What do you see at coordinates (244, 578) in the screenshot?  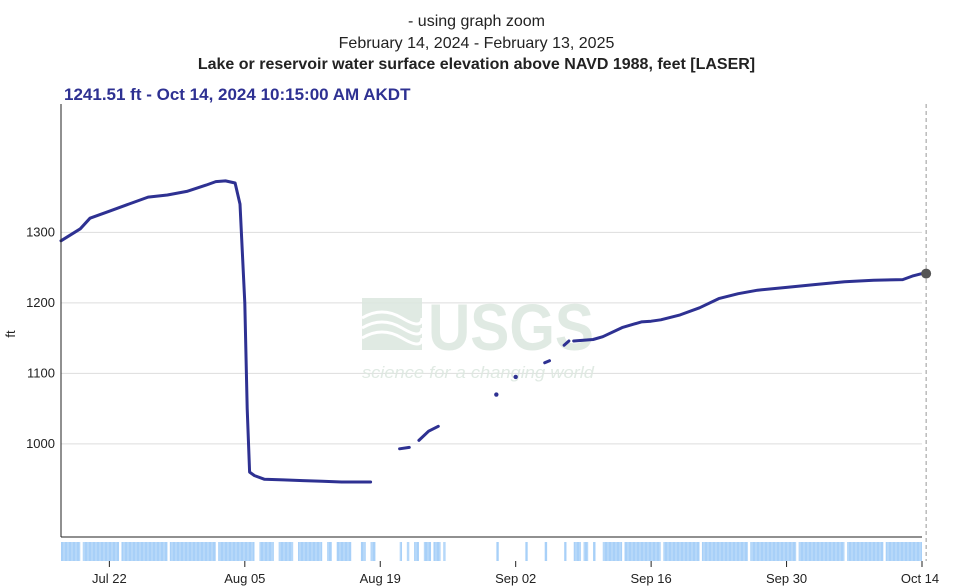 I see `x-tick-label: Aug 05` at bounding box center [244, 578].